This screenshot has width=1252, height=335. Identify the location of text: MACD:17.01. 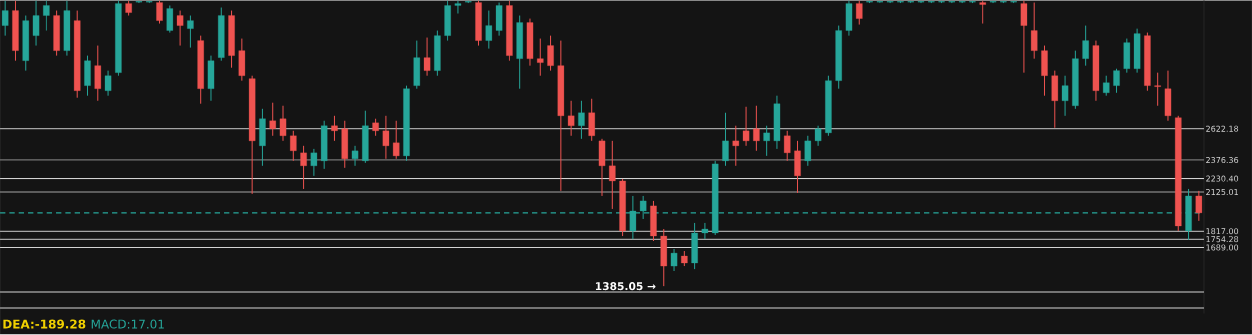
(127, 324).